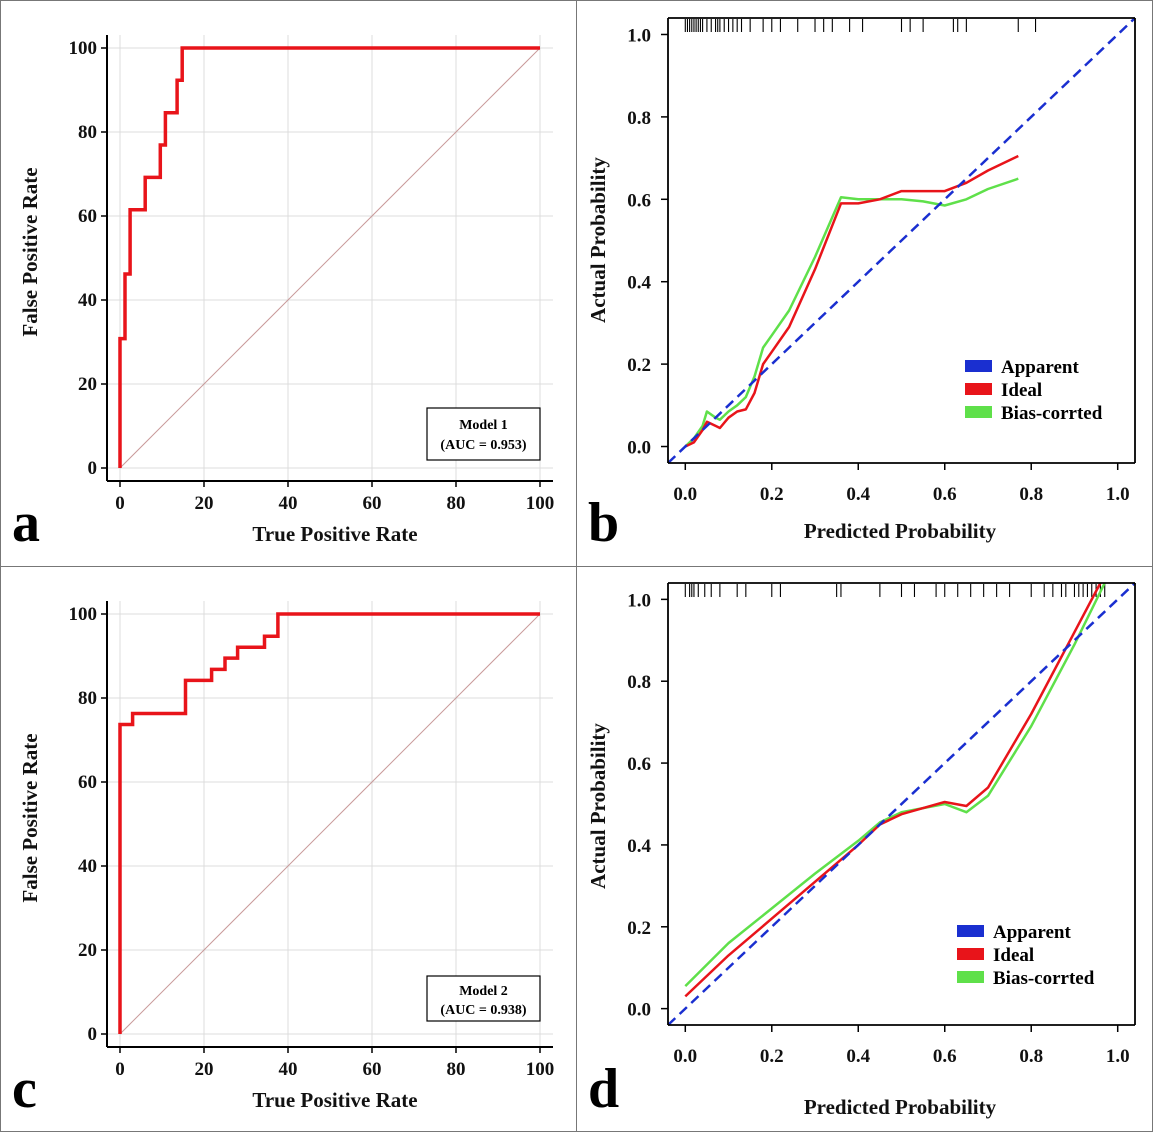  What do you see at coordinates (540, 503) in the screenshot?
I see `x-tick-label: 100` at bounding box center [540, 503].